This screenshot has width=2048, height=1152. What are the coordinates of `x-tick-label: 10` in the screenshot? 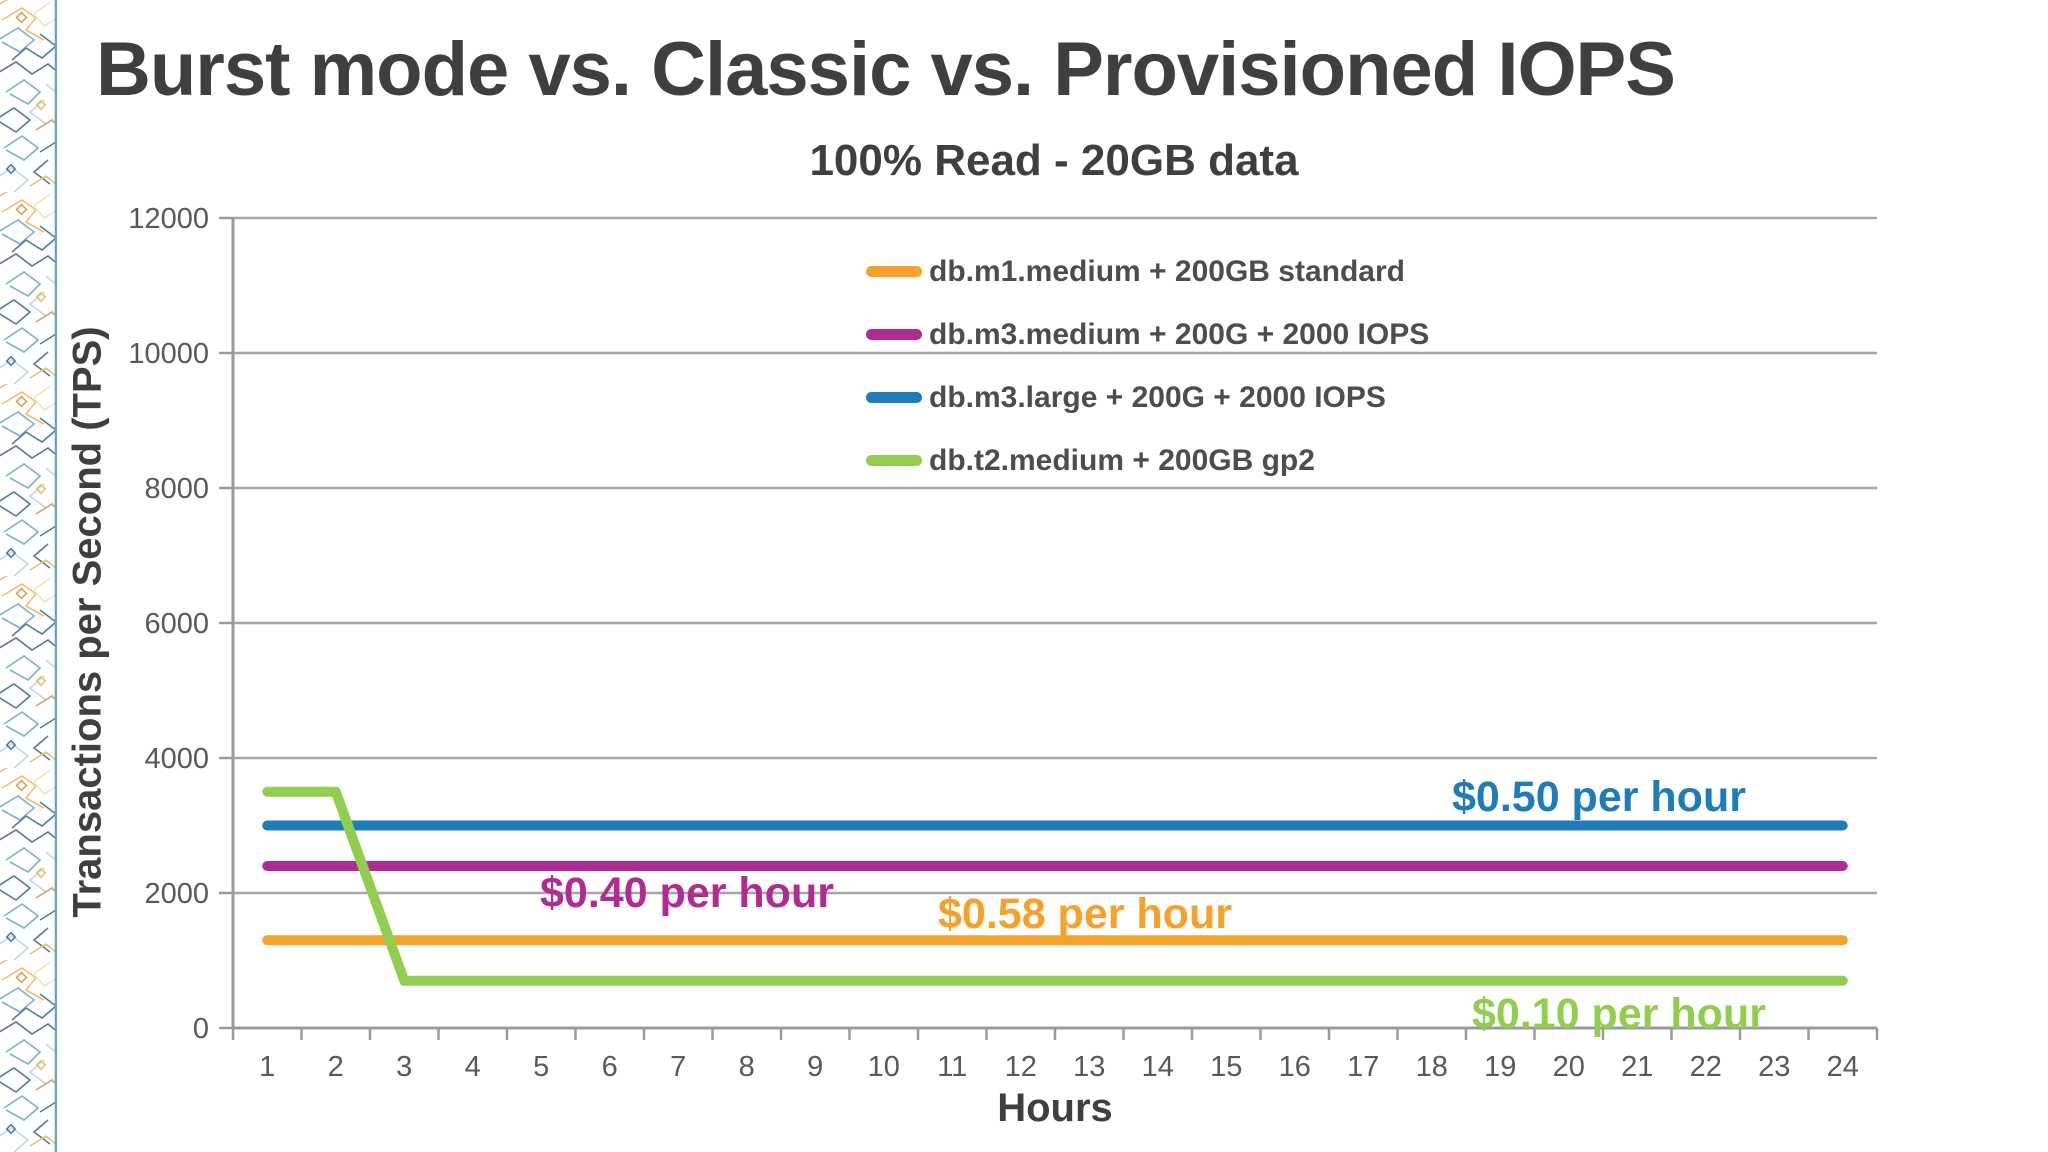 It's located at (884, 1067).